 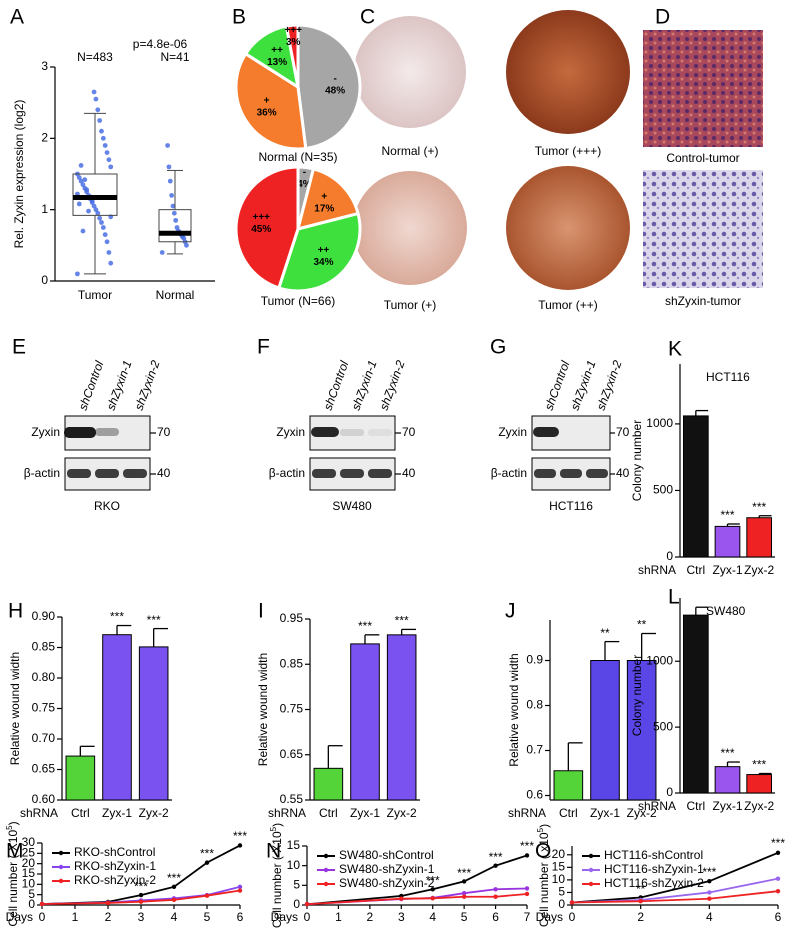 What do you see at coordinates (674, 597) in the screenshot?
I see `panel-letter: L` at bounding box center [674, 597].